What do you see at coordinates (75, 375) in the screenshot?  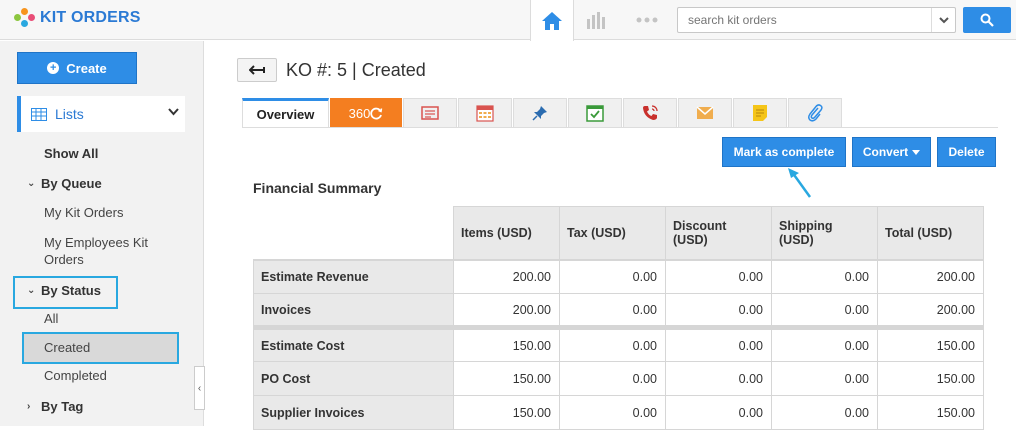 I see `sidebar-item-completed: Completed` at bounding box center [75, 375].